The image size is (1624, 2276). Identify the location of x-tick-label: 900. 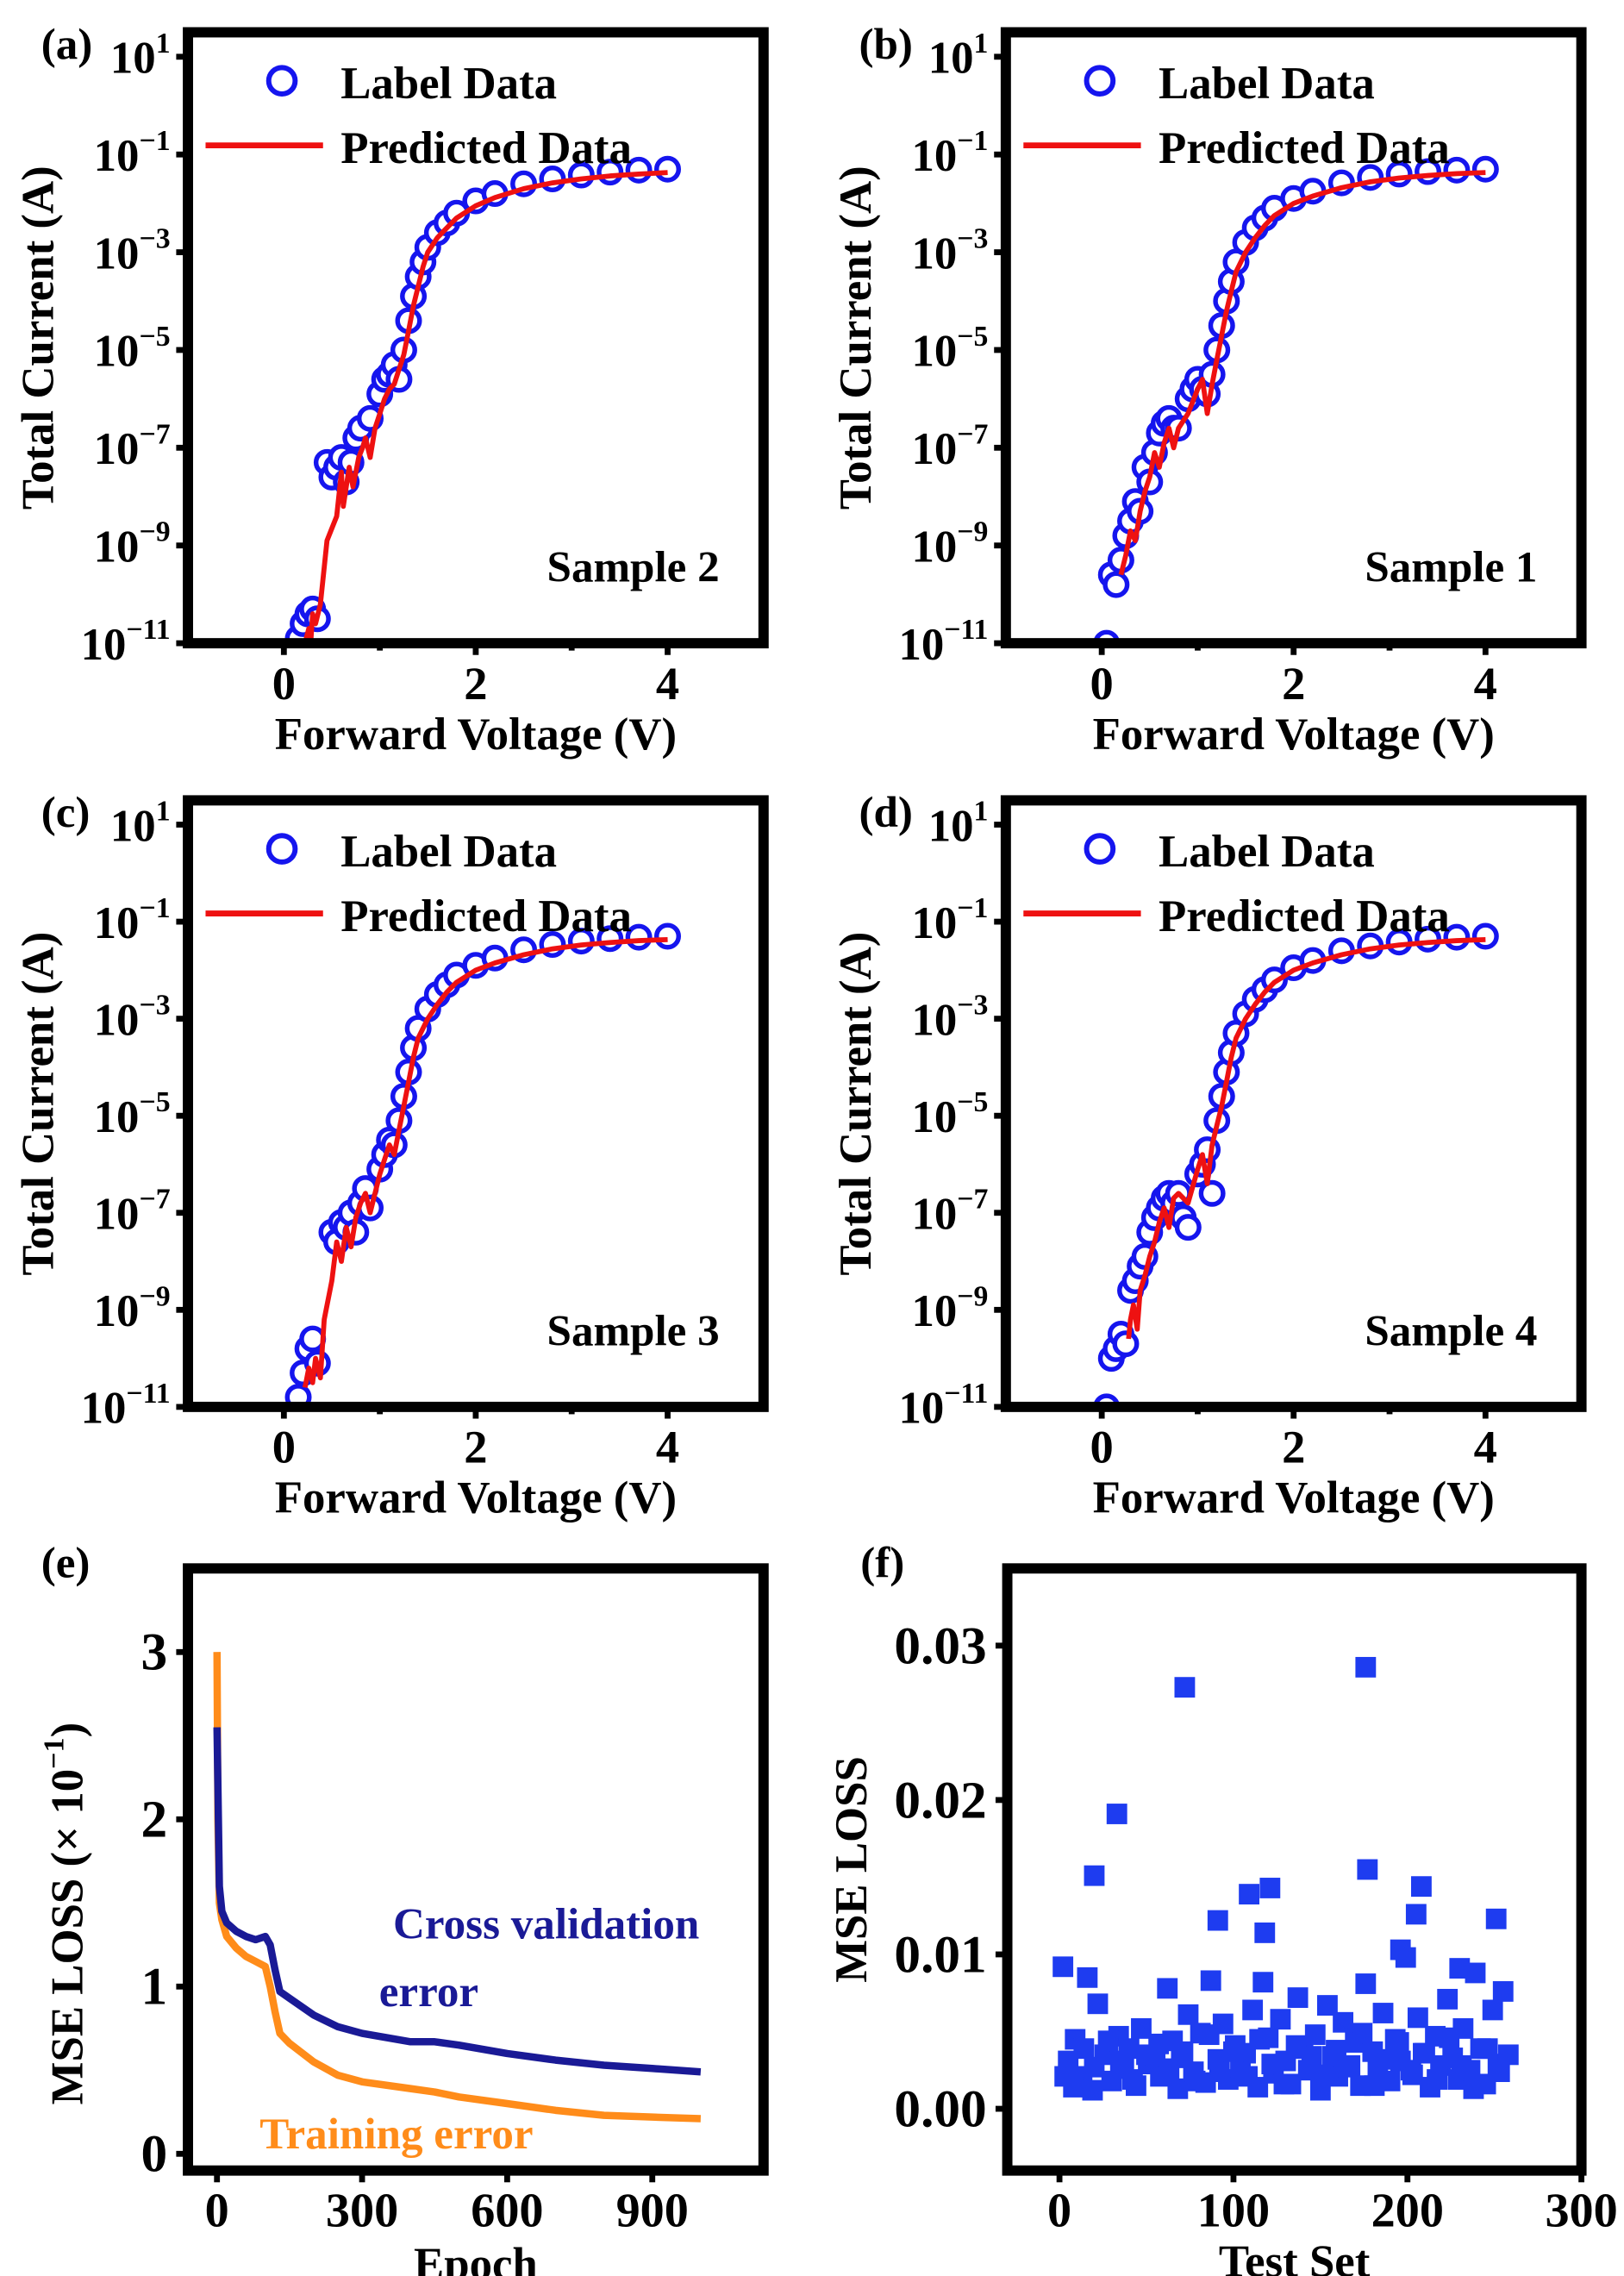
(653, 2210).